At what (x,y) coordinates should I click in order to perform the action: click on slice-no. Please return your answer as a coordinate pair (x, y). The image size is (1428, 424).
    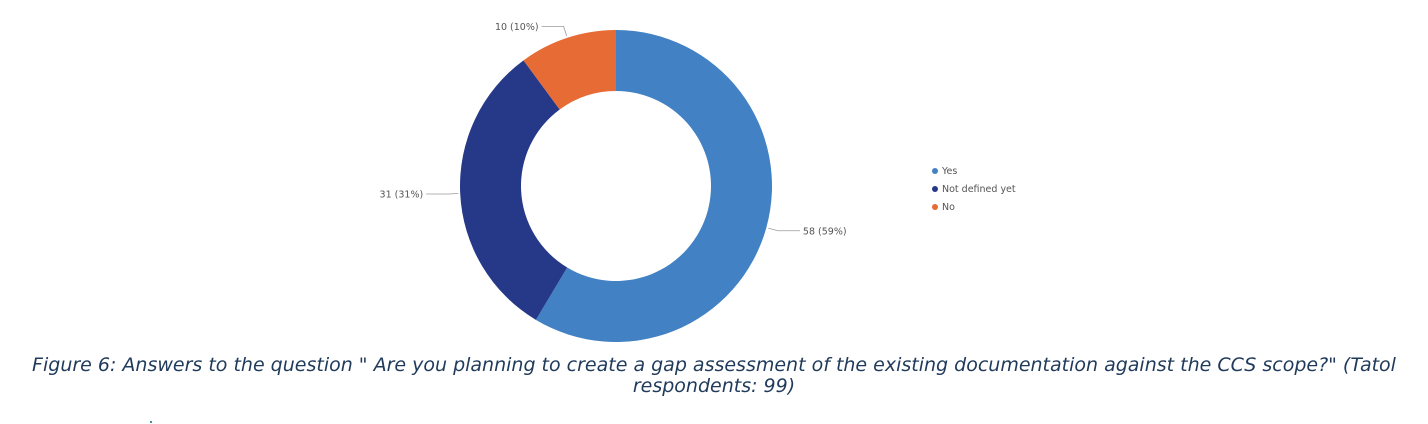
    Looking at the image, I should click on (569, 70).